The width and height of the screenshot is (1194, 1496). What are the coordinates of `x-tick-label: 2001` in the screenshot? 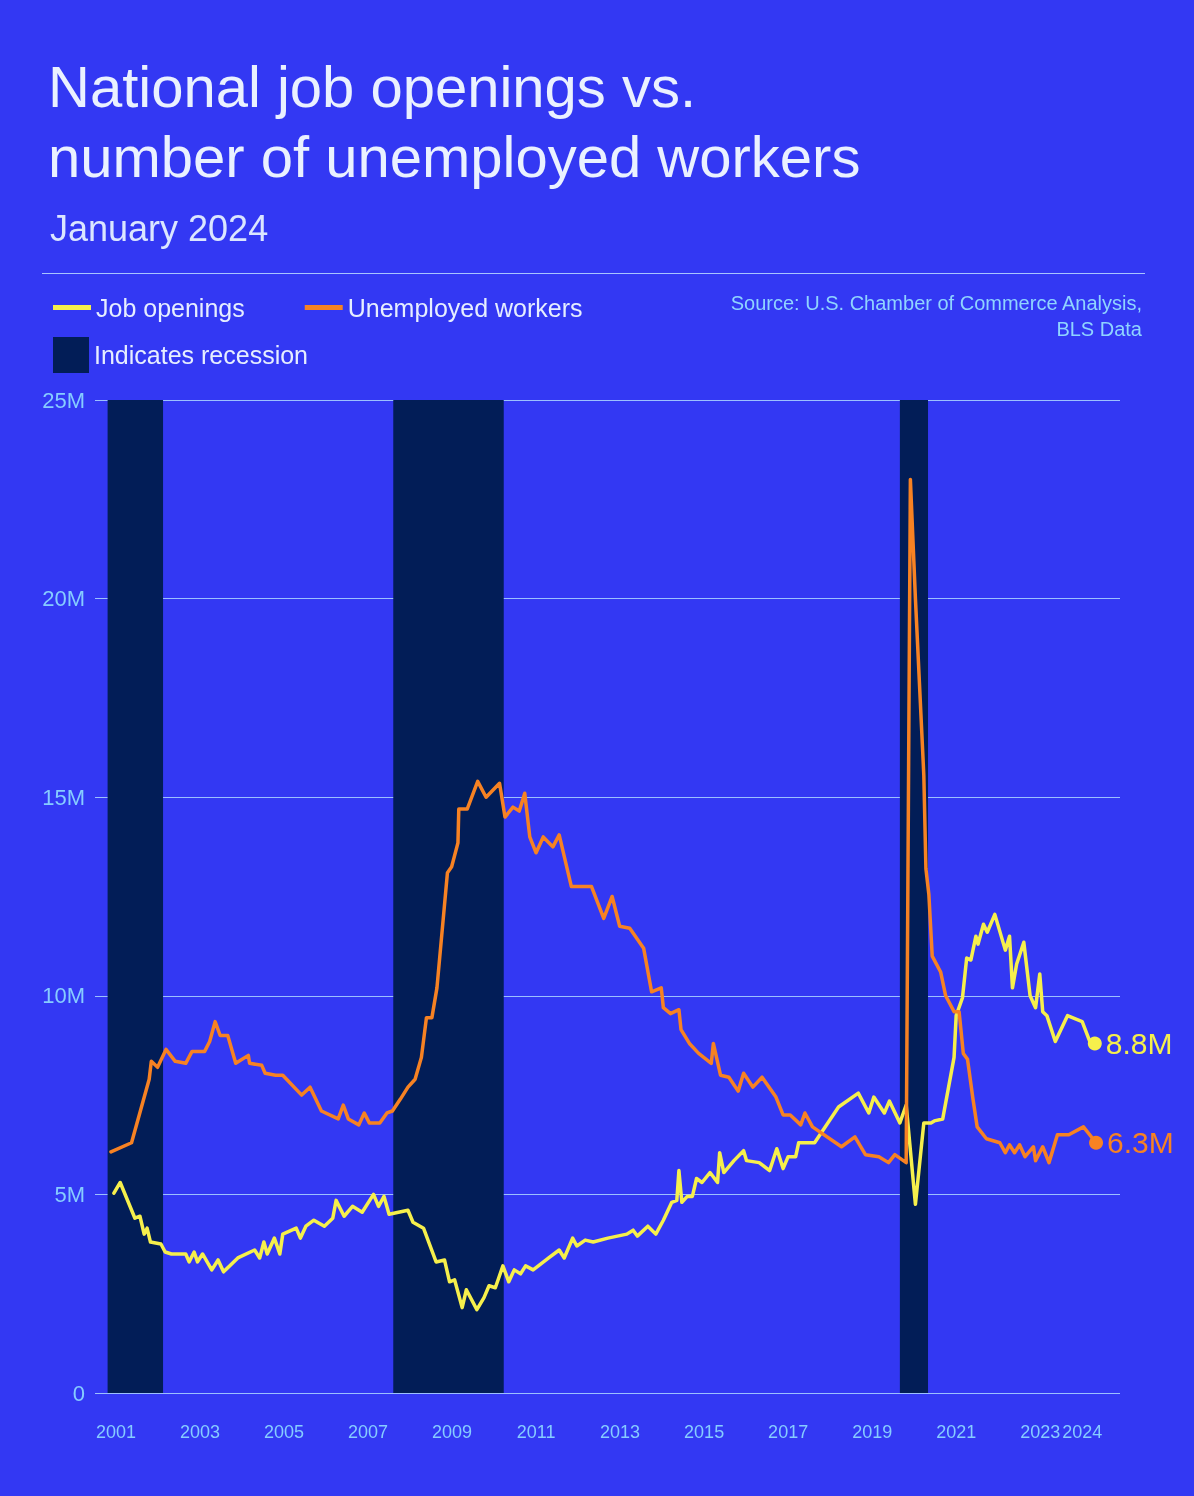 It's located at (116, 1432).